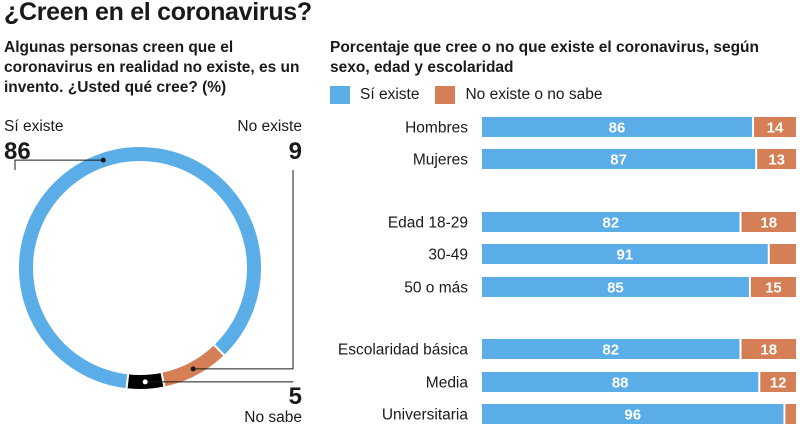  I want to click on legend-item-no: No existe o no sabe, so click(518, 95).